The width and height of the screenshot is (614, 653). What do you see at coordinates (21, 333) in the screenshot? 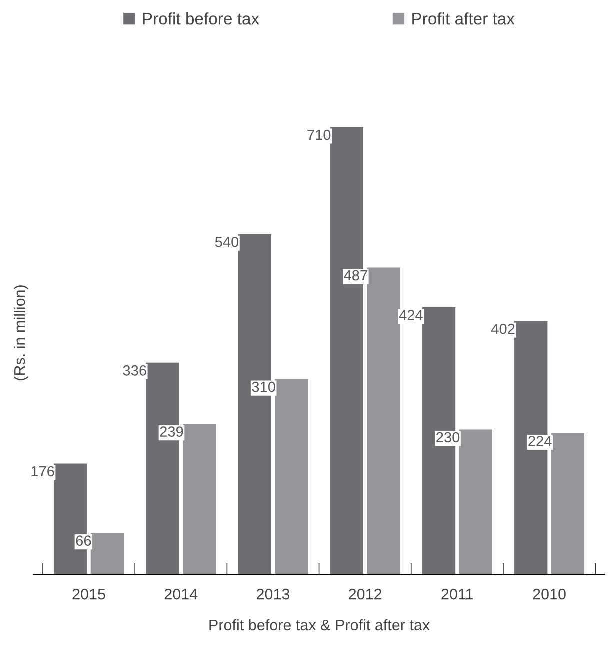
I see `y-axis-title: (Rs. in million)` at bounding box center [21, 333].